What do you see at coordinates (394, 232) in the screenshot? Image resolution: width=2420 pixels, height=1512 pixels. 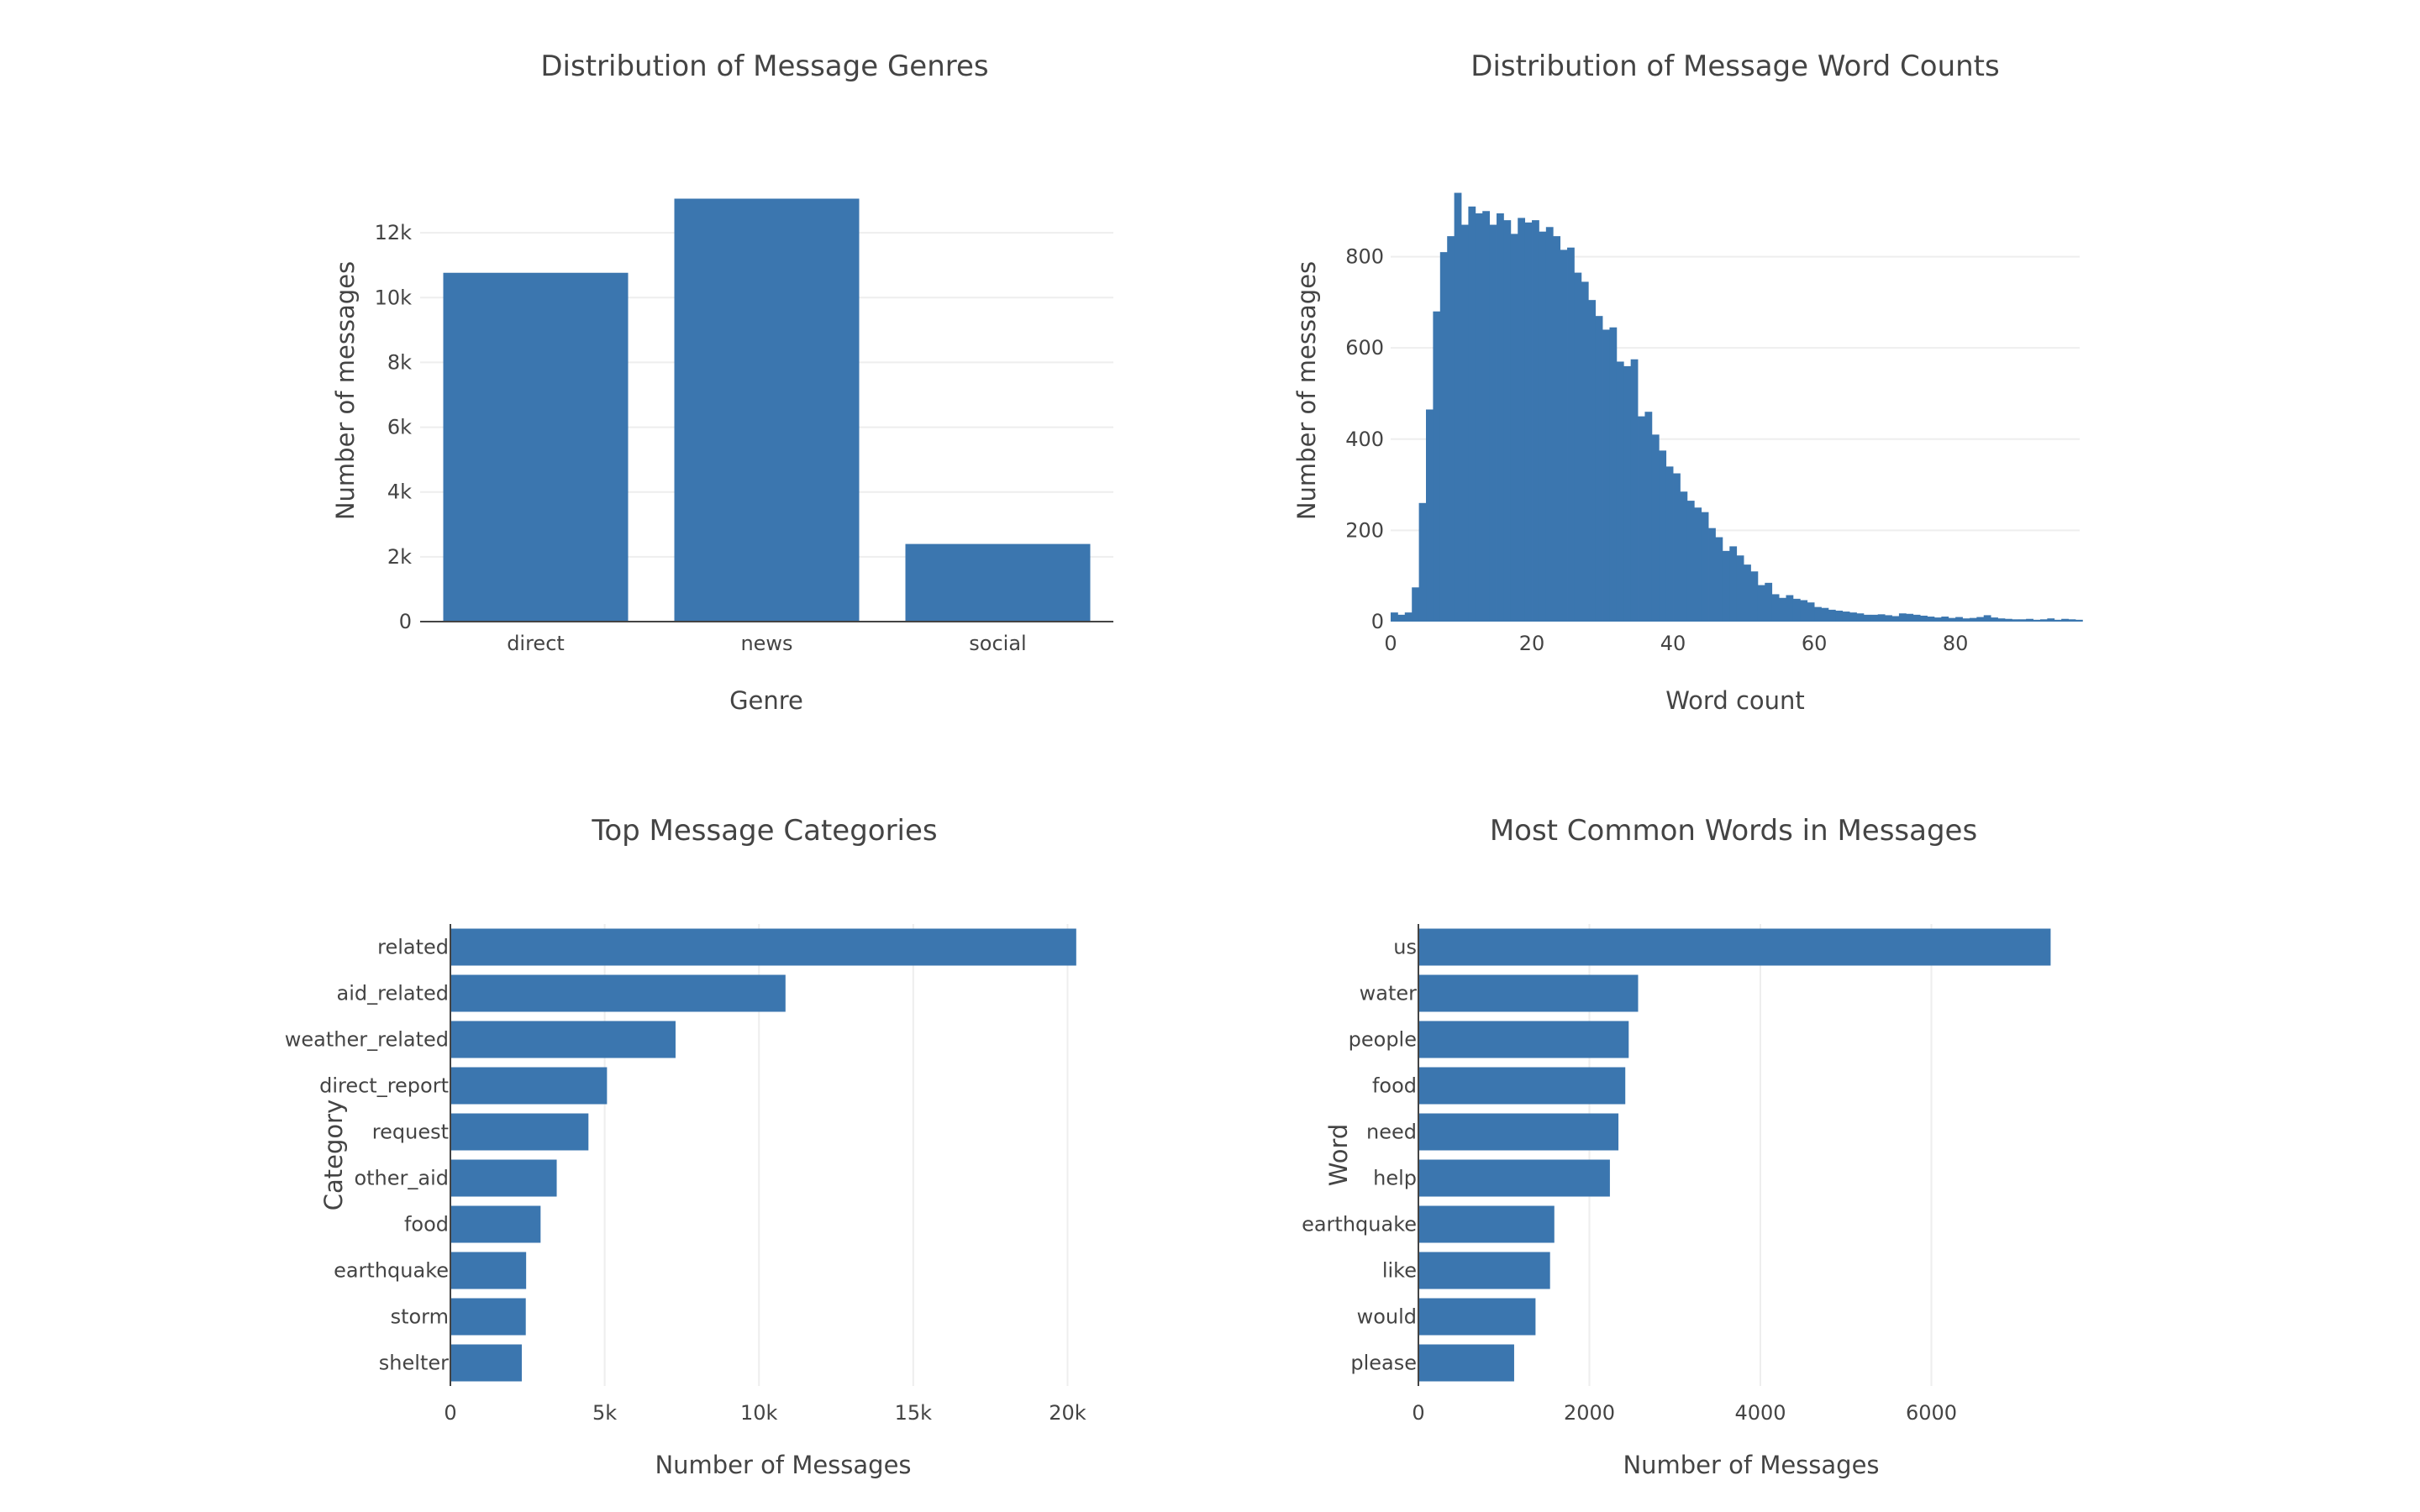 I see `y-tick-label: 12k` at bounding box center [394, 232].